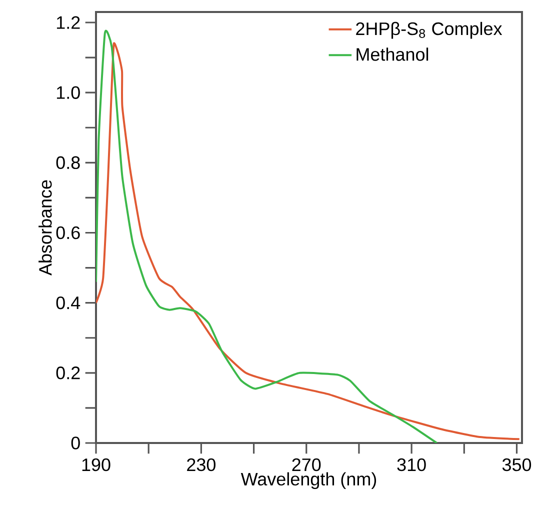  Describe the element at coordinates (75, 443) in the screenshot. I see `y-tick-label: 0` at that location.